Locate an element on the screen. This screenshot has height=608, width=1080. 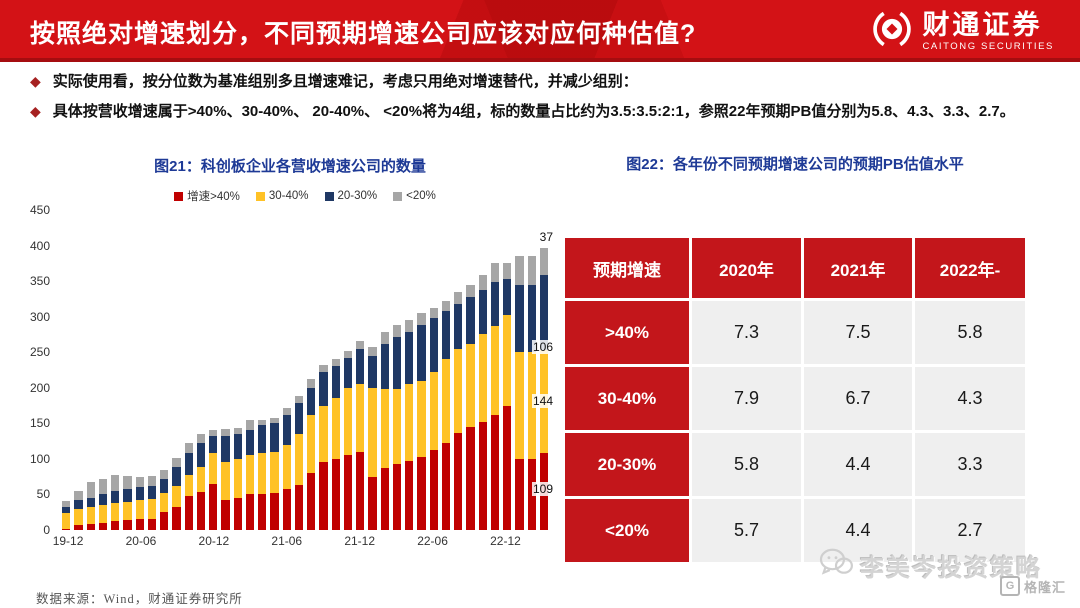
table-header-year: 2020年 is located at coordinates (746, 268).